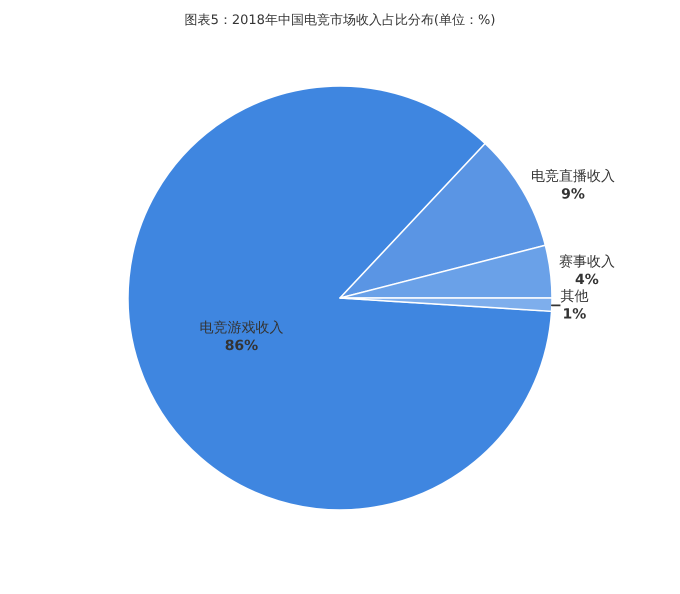 The width and height of the screenshot is (680, 594). What do you see at coordinates (586, 262) in the screenshot?
I see `slice-label: 赛事收入` at bounding box center [586, 262].